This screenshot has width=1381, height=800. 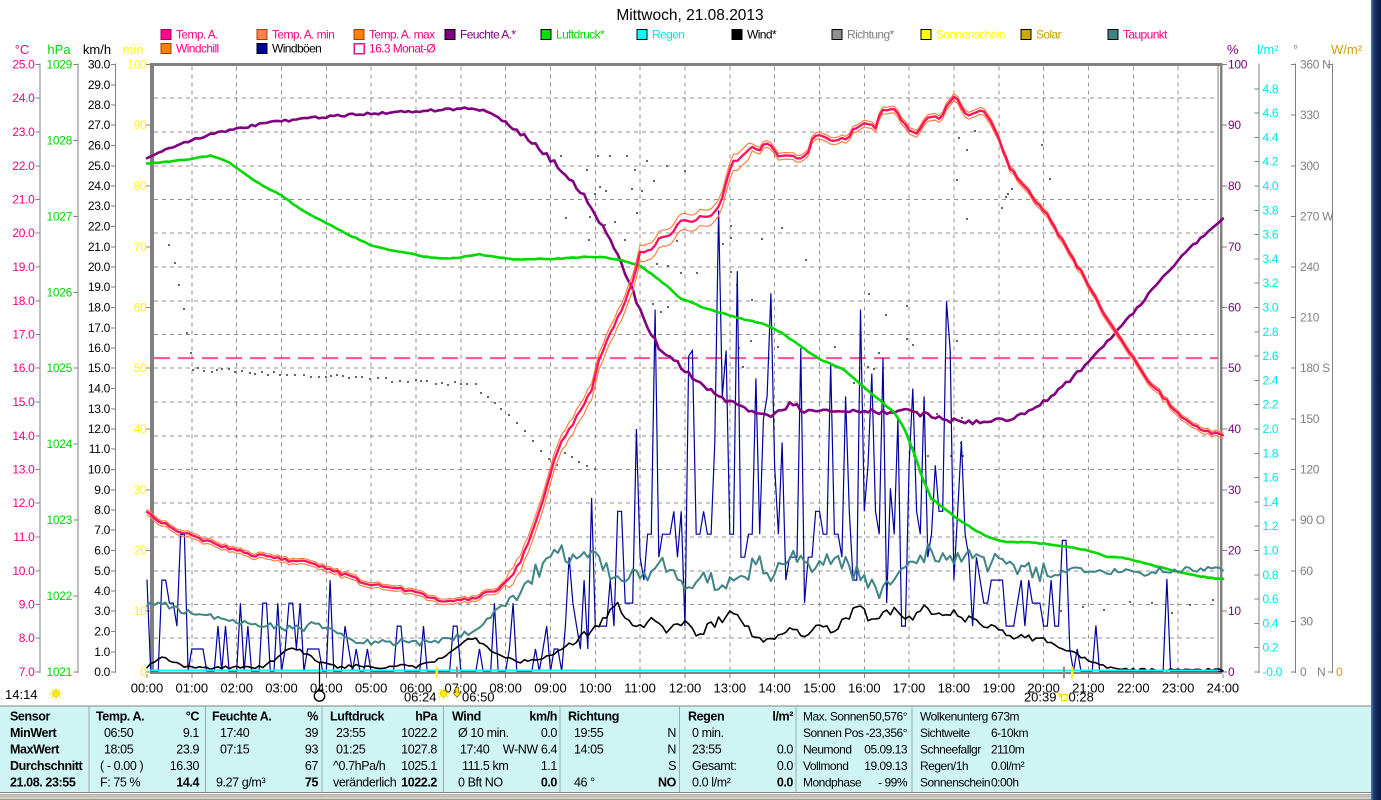 What do you see at coordinates (99, 105) in the screenshot?
I see `svg-text: 28.0` at bounding box center [99, 105].